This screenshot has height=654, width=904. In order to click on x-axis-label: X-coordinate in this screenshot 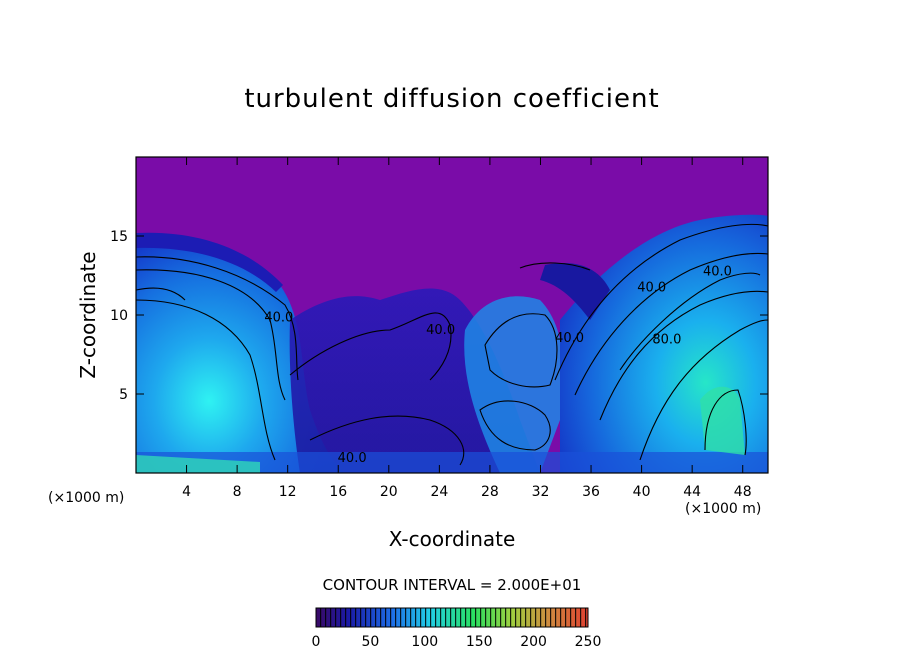, I will do `click(452, 539)`.